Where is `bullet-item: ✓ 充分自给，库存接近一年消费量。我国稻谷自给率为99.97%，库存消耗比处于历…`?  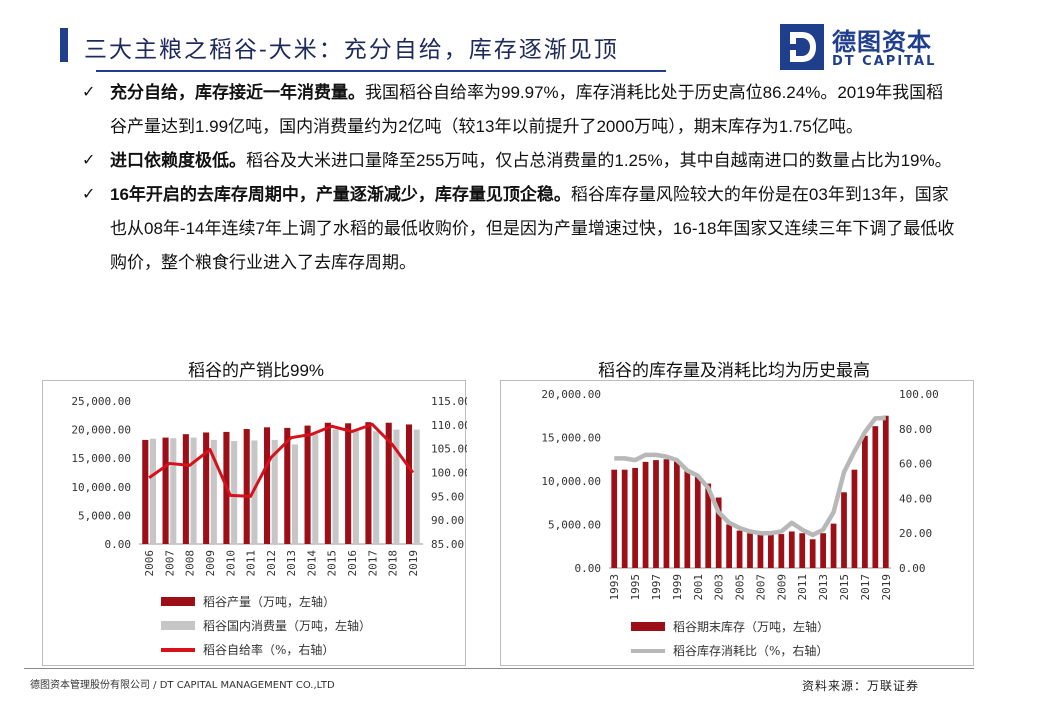
bullet-item: ✓ 充分自给，库存接近一年消费量。我国稻谷自给率为99.97%，库存消耗比处于历… is located at coordinates (518, 110).